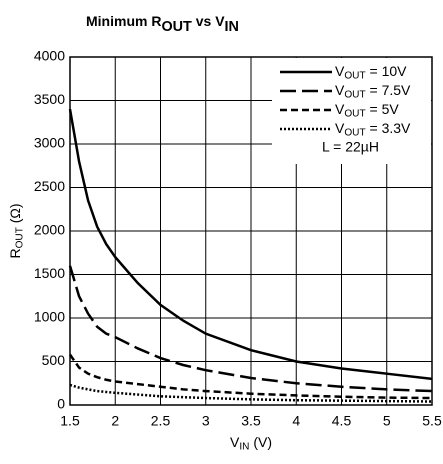  Describe the element at coordinates (387, 71) in the screenshot. I see `text-part: = 10V` at that location.